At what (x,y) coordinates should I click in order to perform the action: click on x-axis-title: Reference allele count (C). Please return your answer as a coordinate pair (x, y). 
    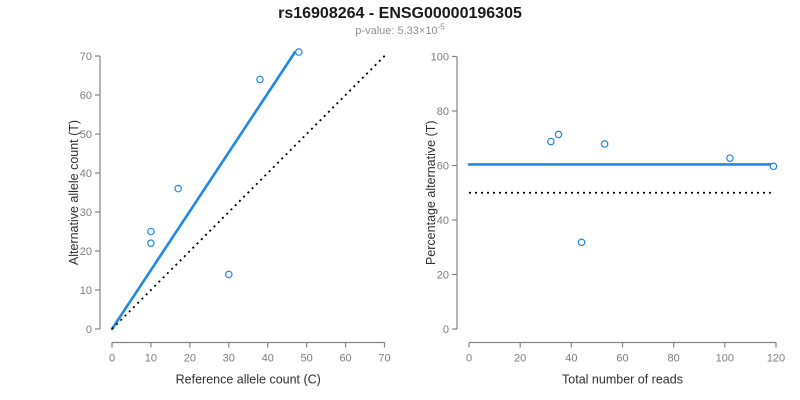
    Looking at the image, I should click on (248, 380).